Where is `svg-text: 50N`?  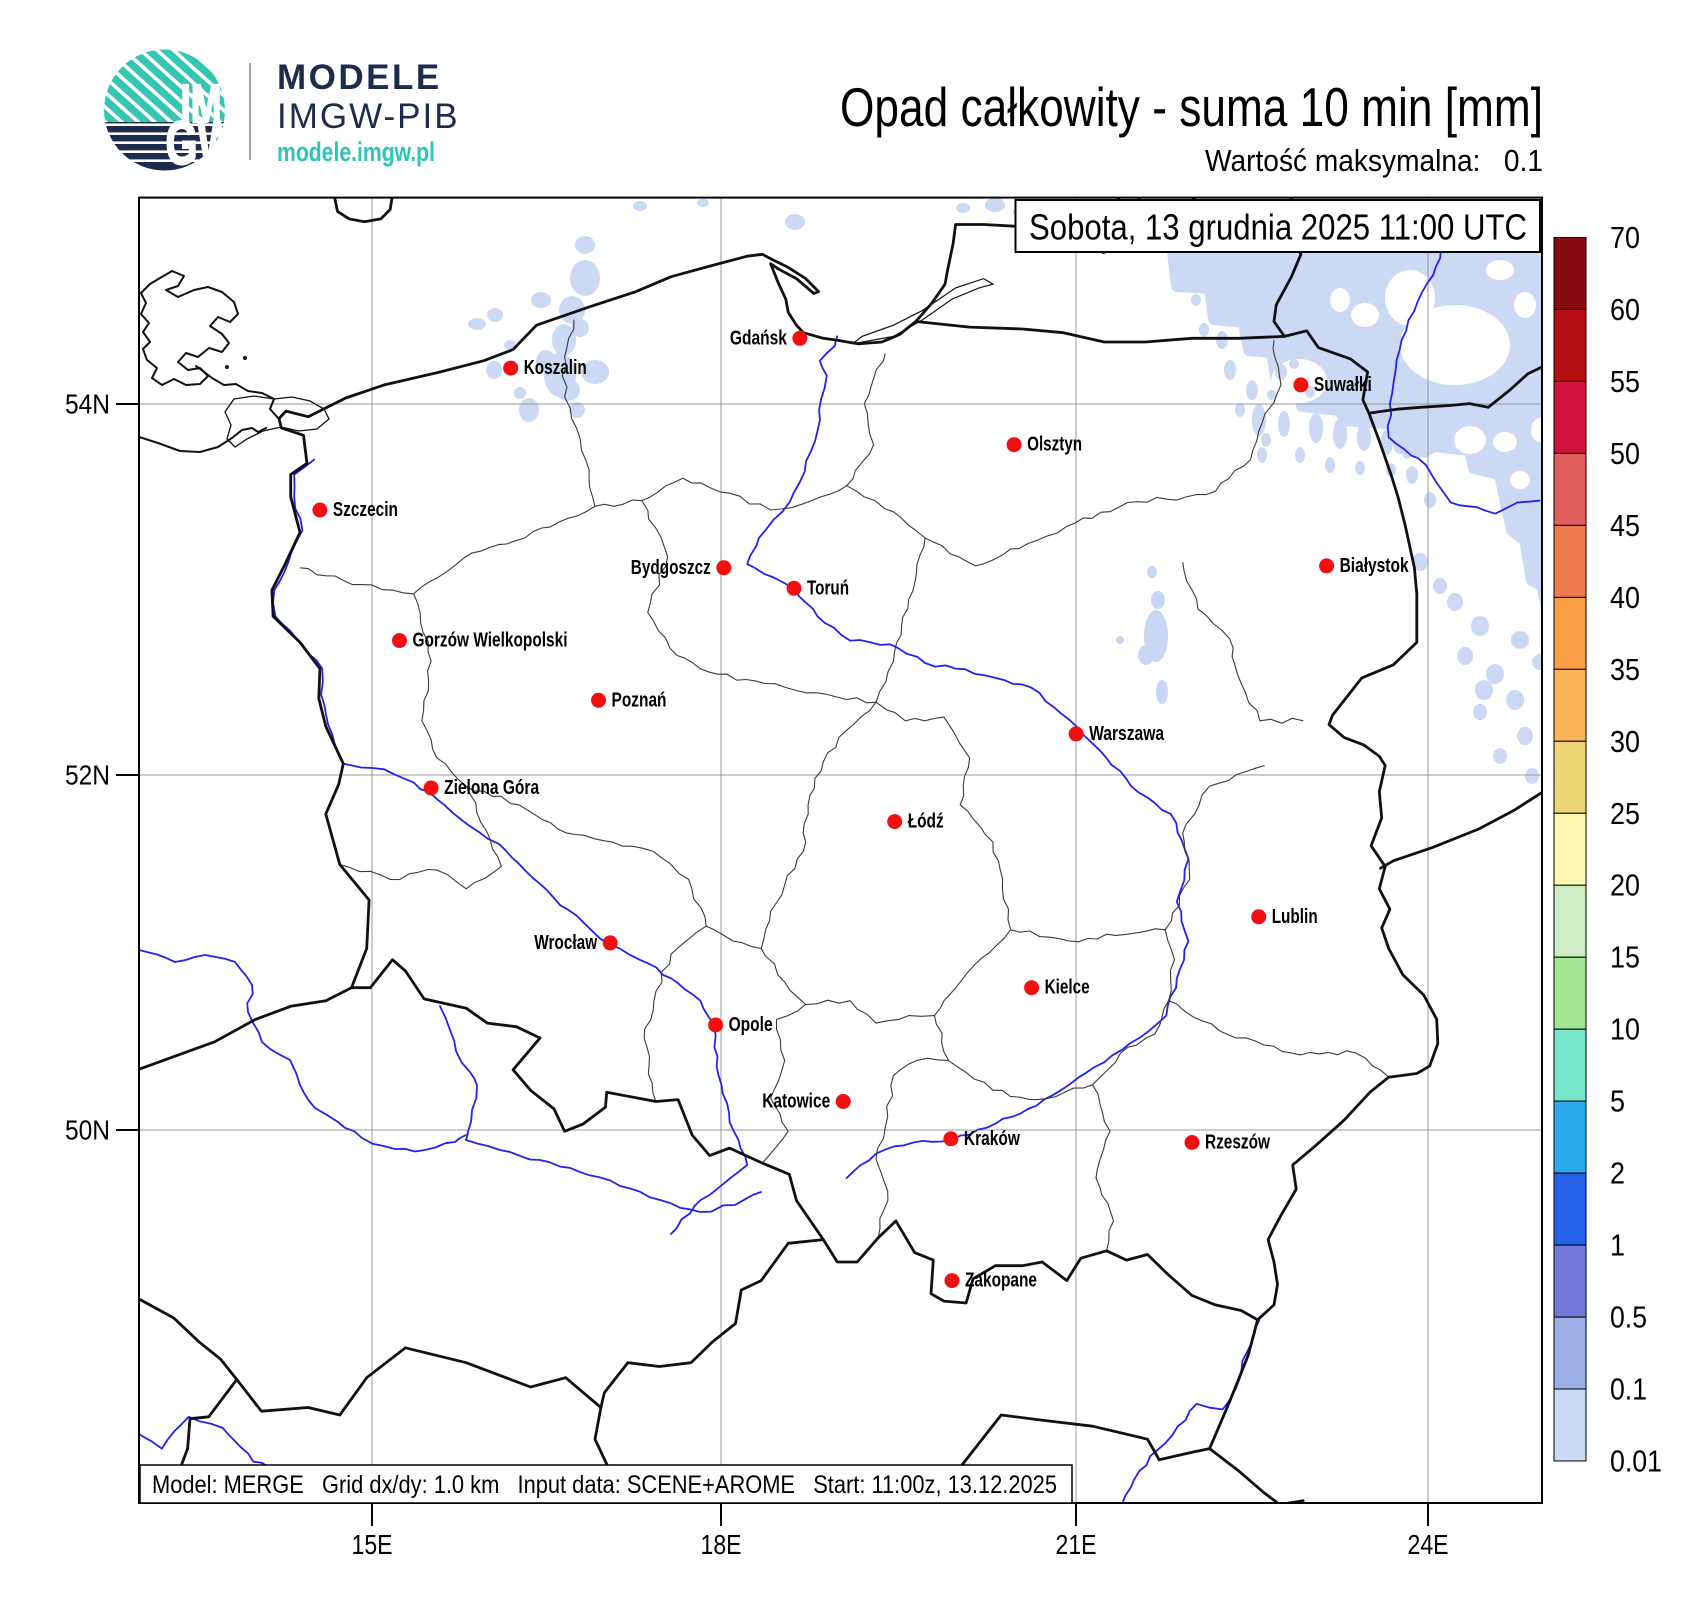
svg-text: 50N is located at coordinates (87, 1130).